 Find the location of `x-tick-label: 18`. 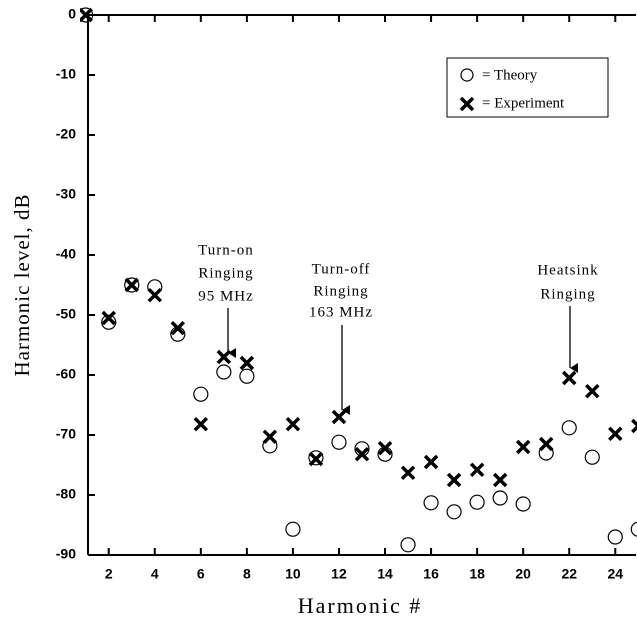

x-tick-label: 18 is located at coordinates (477, 574).